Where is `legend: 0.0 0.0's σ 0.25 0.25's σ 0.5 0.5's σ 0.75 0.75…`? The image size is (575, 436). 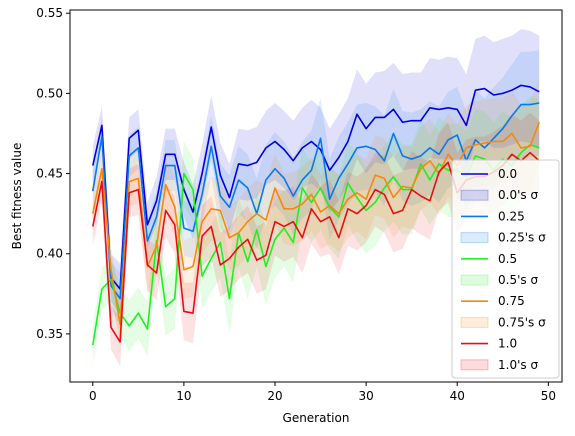
legend: 0.0 0.0's σ 0.25 0.25's σ 0.5 0.5's σ 0.75 0.75… is located at coordinates (505, 269).